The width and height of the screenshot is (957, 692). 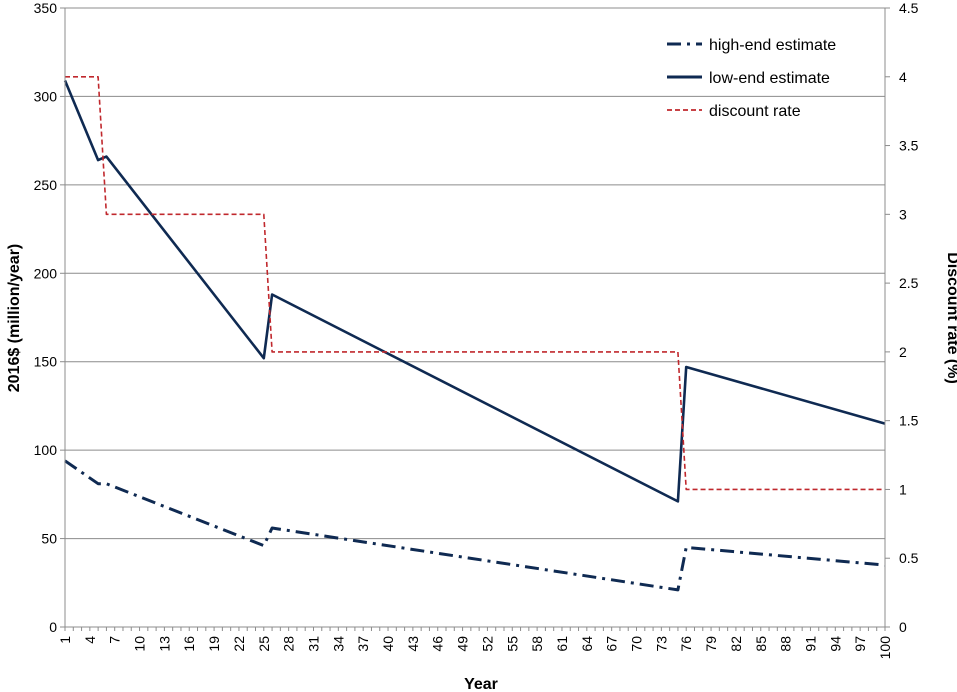 I want to click on x-tick-label: 28, so click(x=289, y=644).